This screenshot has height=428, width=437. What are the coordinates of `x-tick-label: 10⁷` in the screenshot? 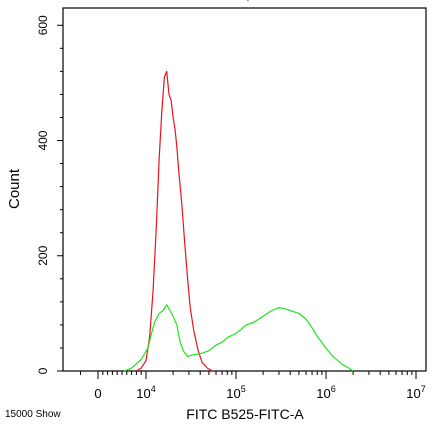 It's located at (415, 392).